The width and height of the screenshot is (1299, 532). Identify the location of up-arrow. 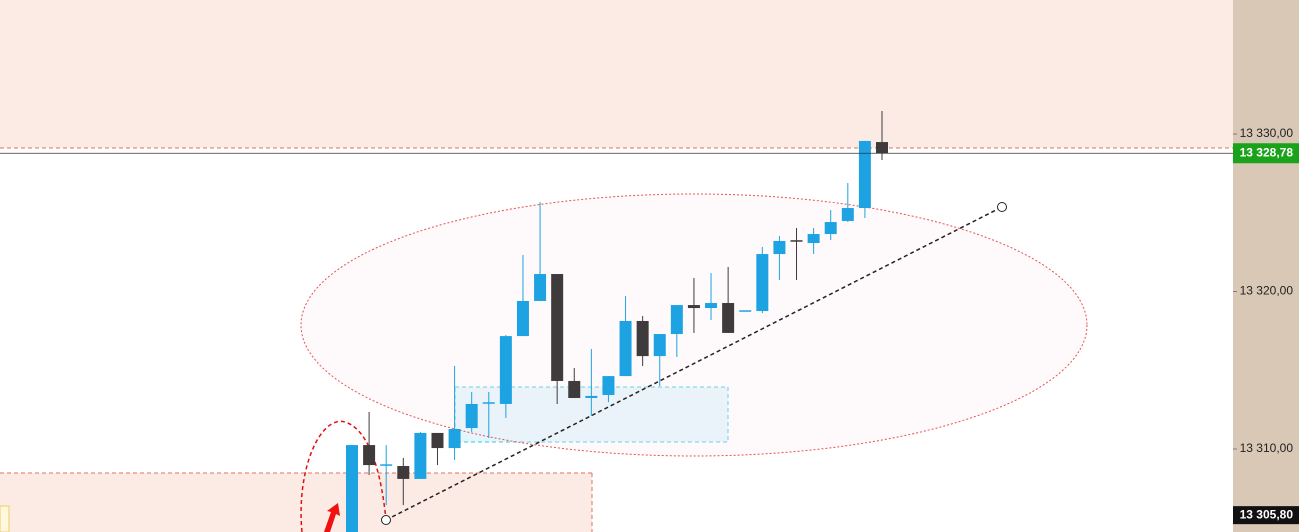
(332, 517).